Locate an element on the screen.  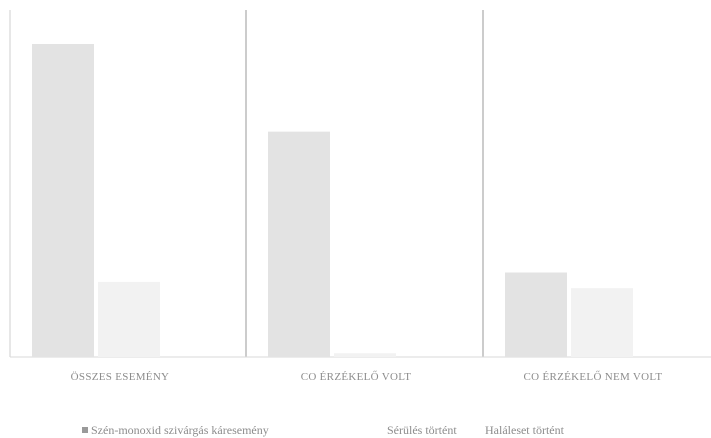
legend-item: Sérülés történt is located at coordinates (417, 430).